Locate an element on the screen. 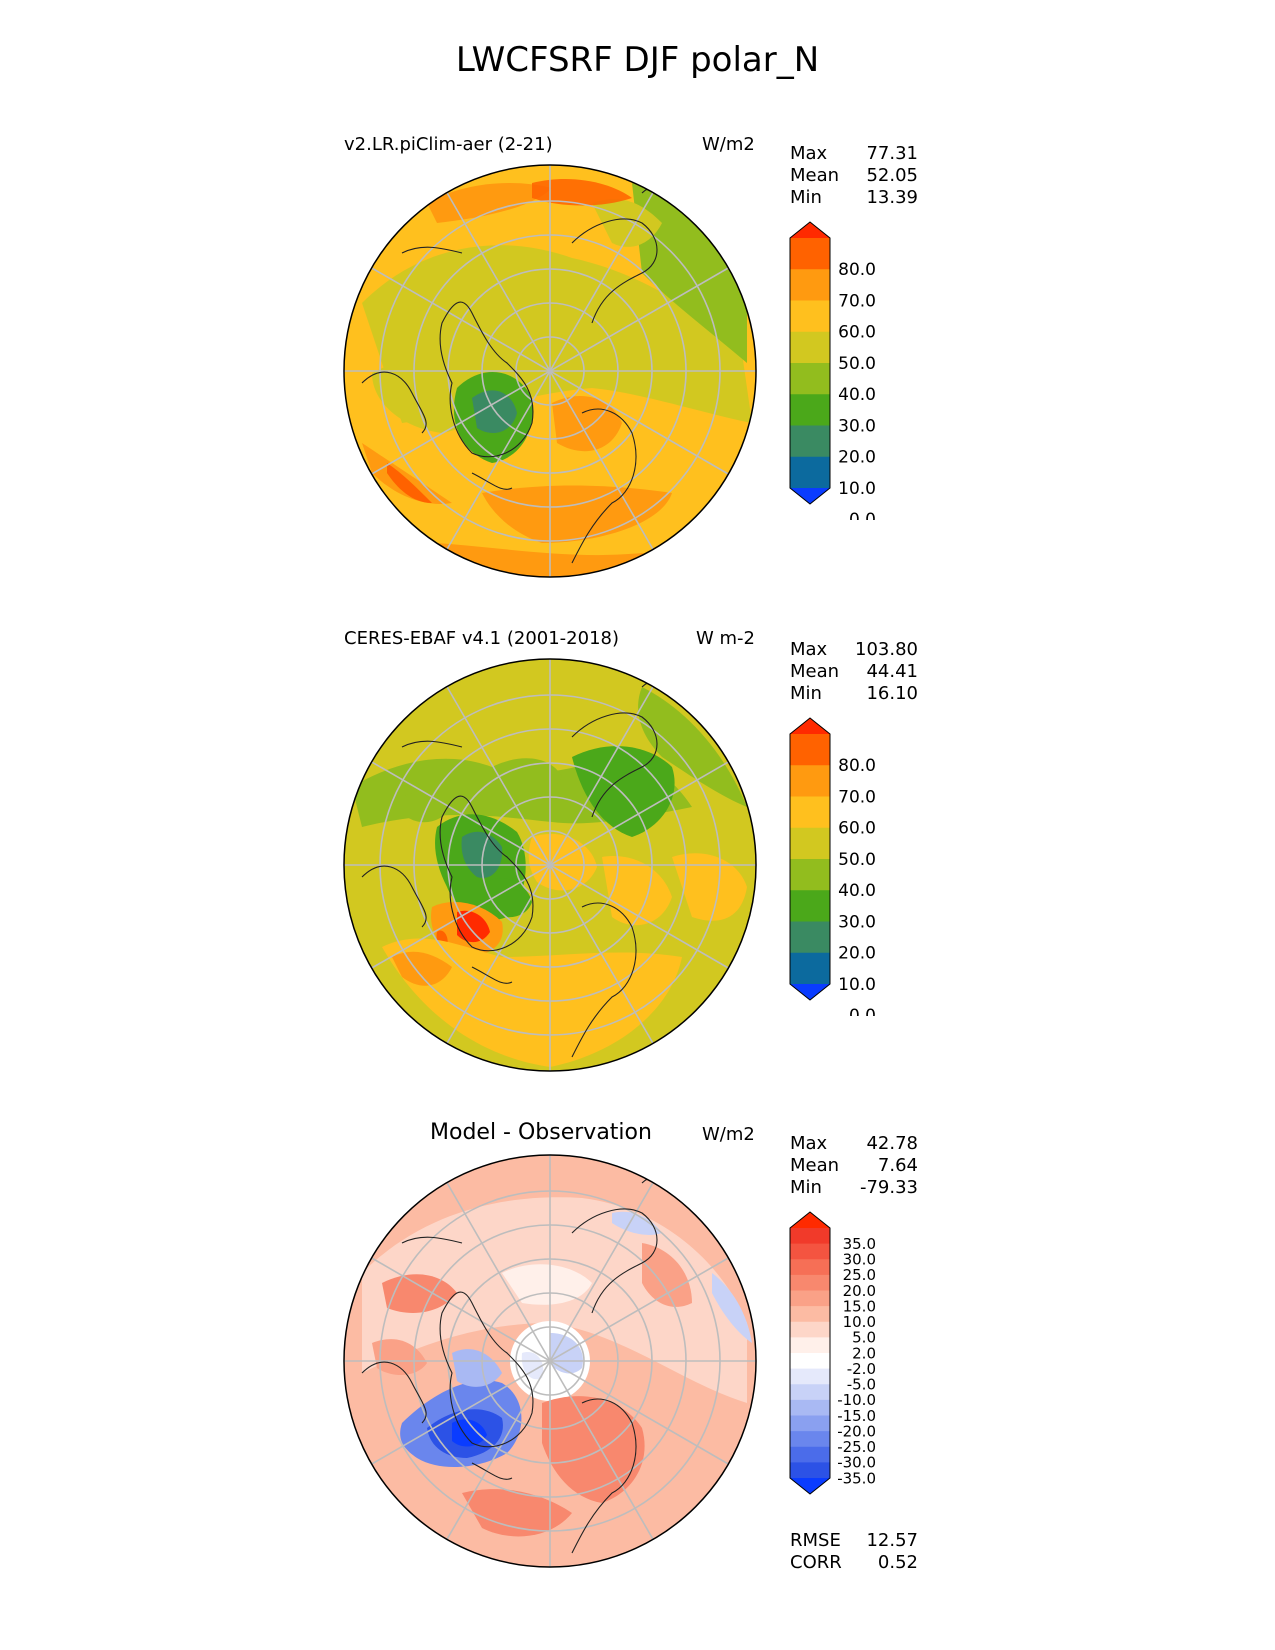 This screenshot has width=1275, height=1650. stat-min-row: Min 13.39 is located at coordinates (854, 198).